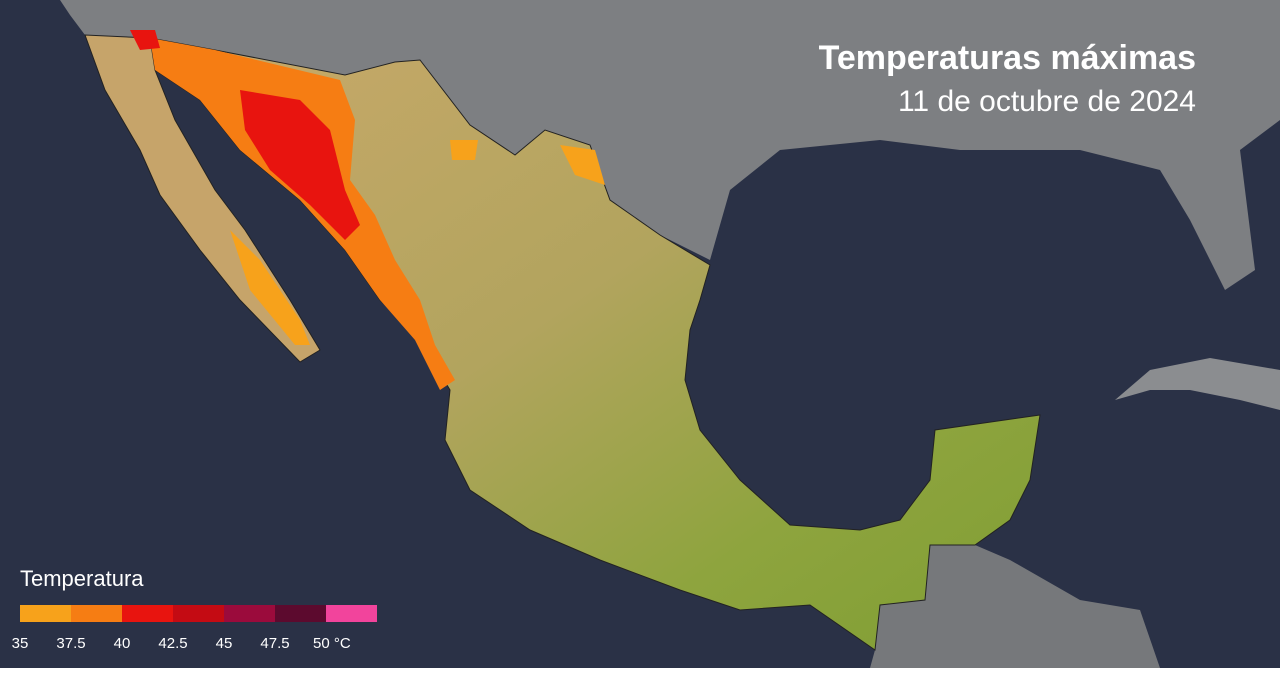 Image resolution: width=1280 pixels, height=675 pixels. Describe the element at coordinates (82, 578) in the screenshot. I see `legend-title: Temperatura` at that location.